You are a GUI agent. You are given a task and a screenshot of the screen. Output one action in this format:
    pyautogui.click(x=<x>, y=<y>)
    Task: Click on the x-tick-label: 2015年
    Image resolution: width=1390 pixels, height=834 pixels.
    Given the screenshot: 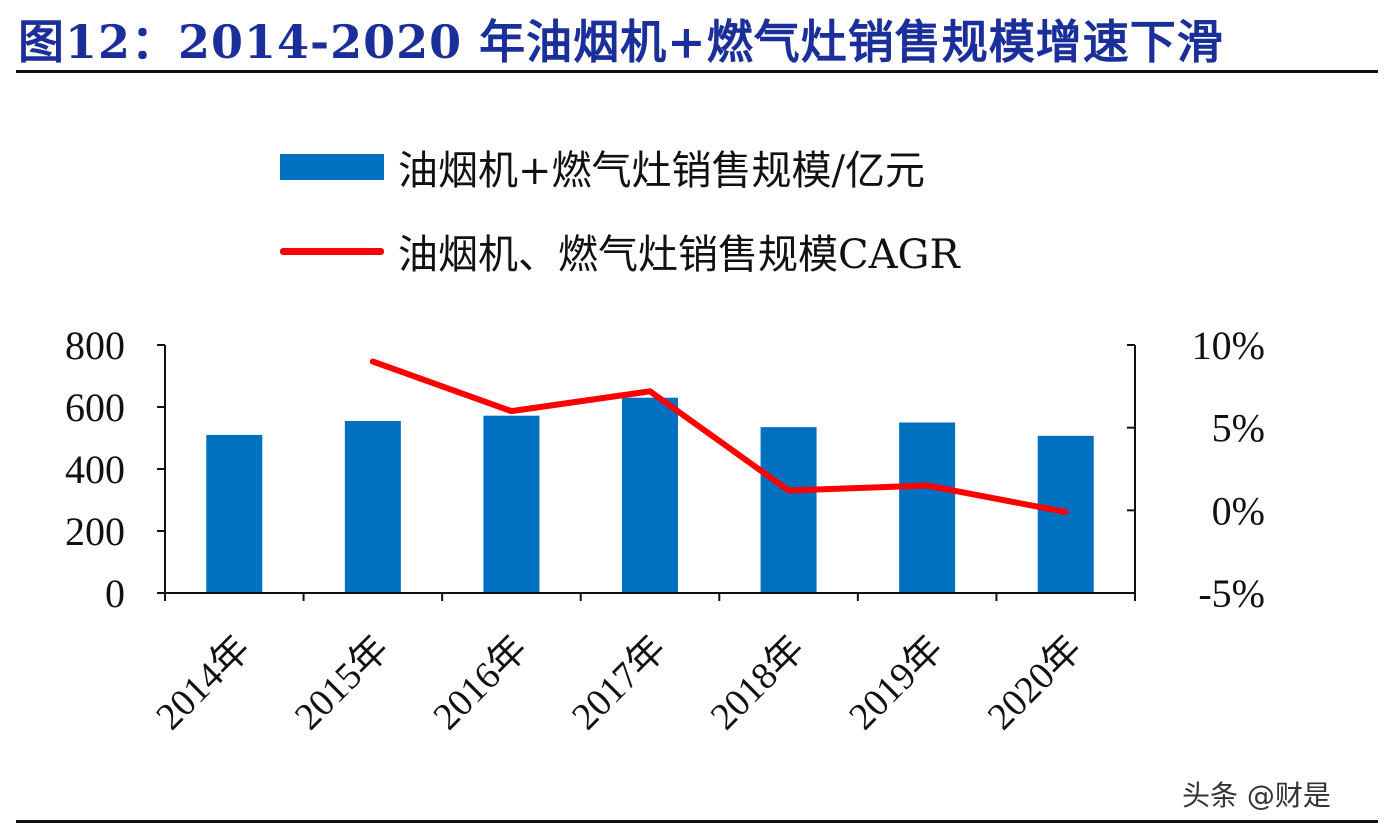 What is the action you would take?
    pyautogui.click(x=342, y=683)
    